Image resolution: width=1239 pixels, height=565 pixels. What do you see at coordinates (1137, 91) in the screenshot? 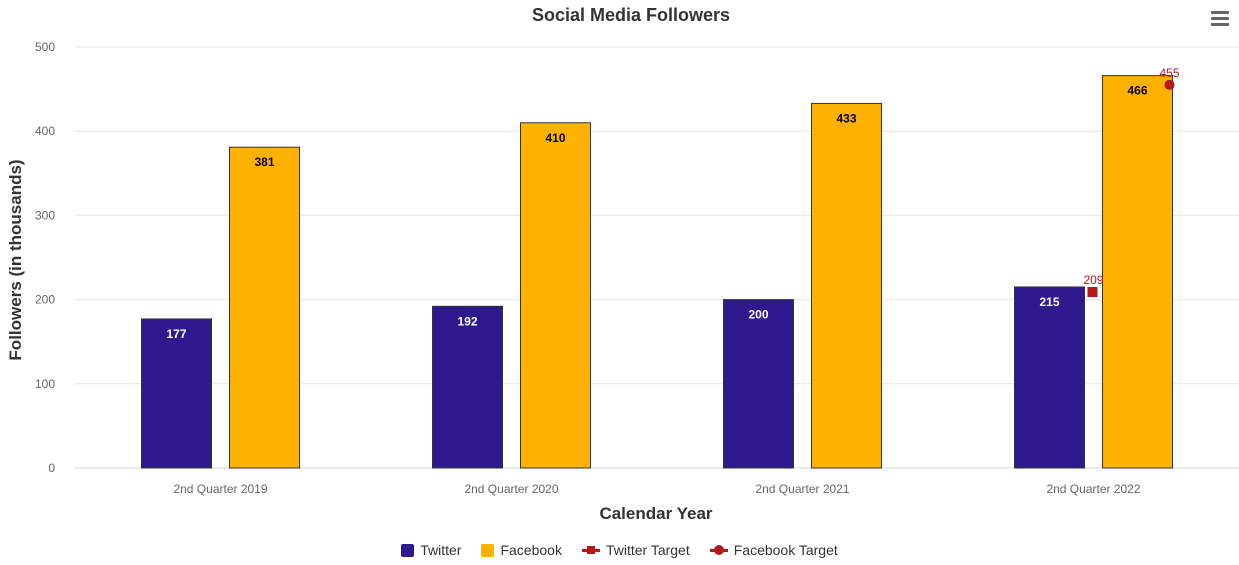
I see `data-label-facebook-3: 466` at bounding box center [1137, 91].